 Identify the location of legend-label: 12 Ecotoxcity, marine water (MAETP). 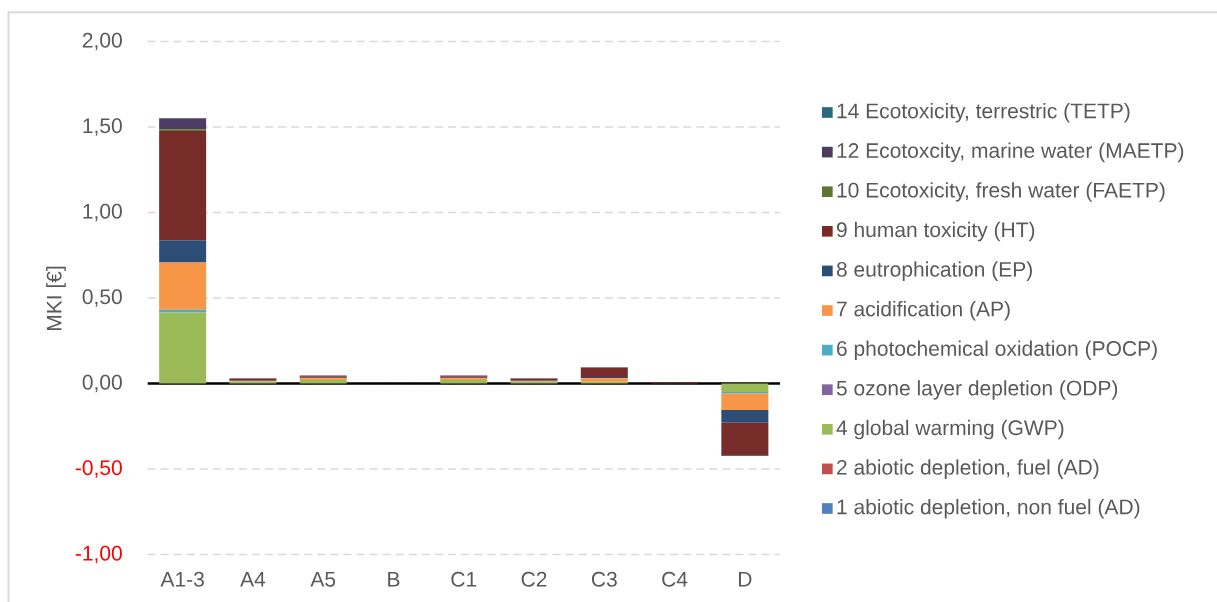
(1010, 152).